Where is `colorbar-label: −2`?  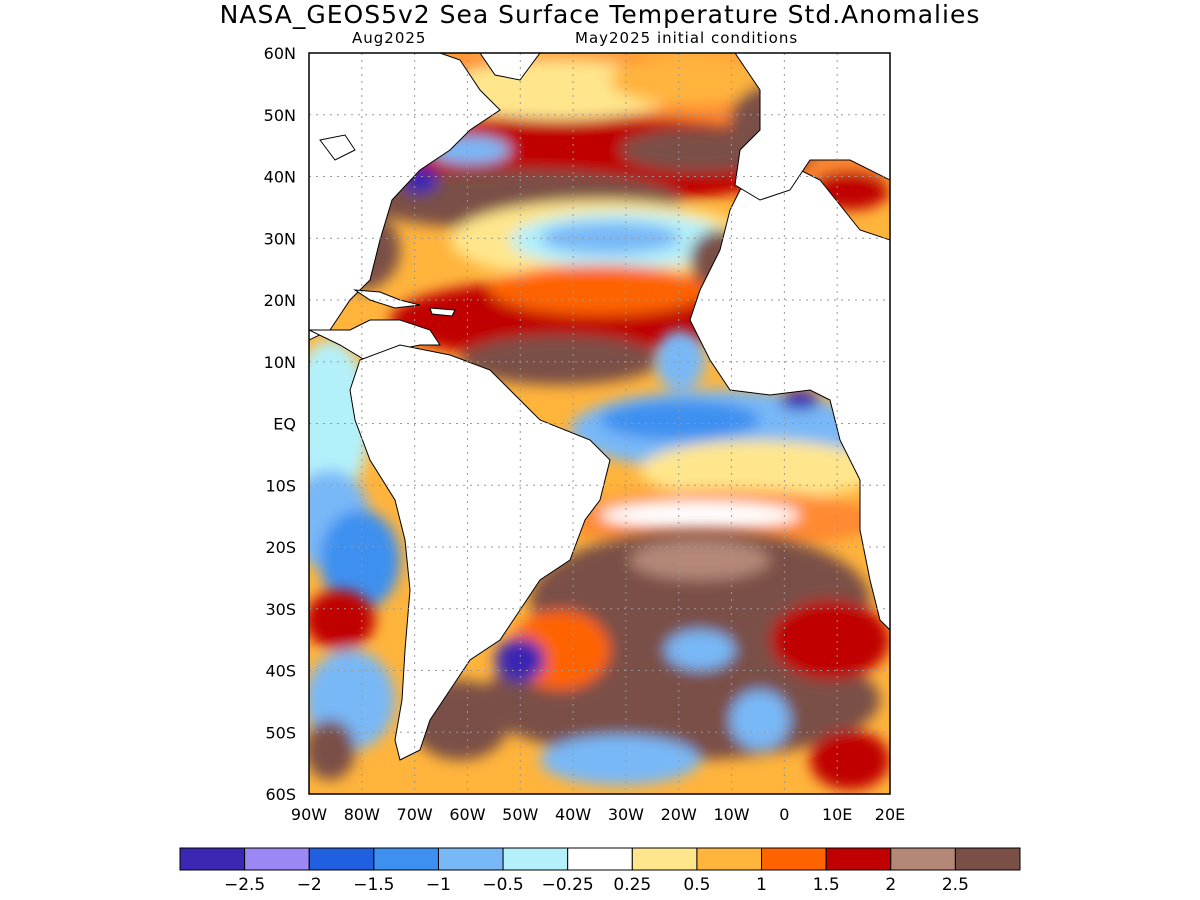
colorbar-label: −2 is located at coordinates (309, 885).